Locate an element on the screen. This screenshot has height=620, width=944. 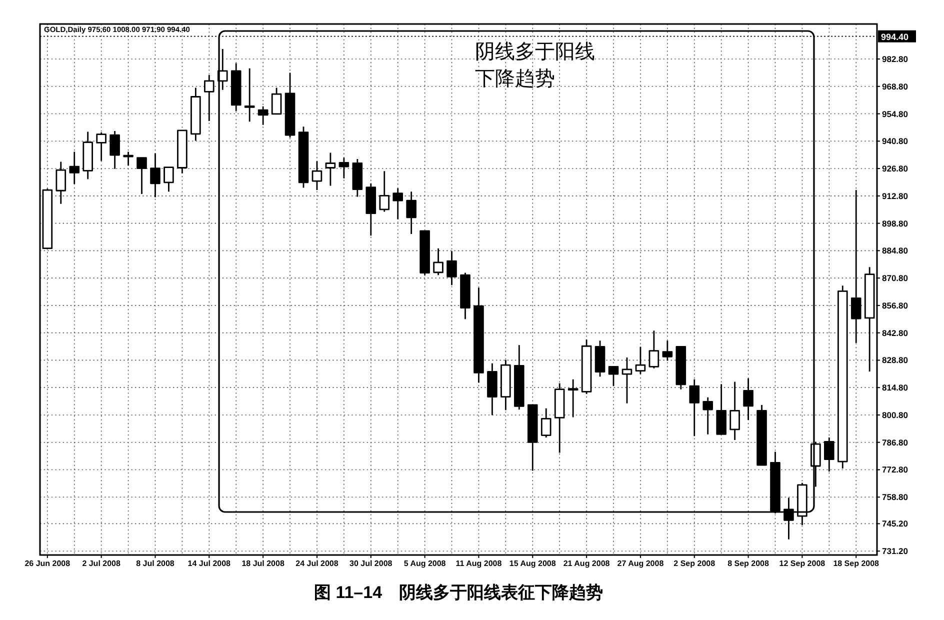
y-tick-label: 912.80 is located at coordinates (895, 195).